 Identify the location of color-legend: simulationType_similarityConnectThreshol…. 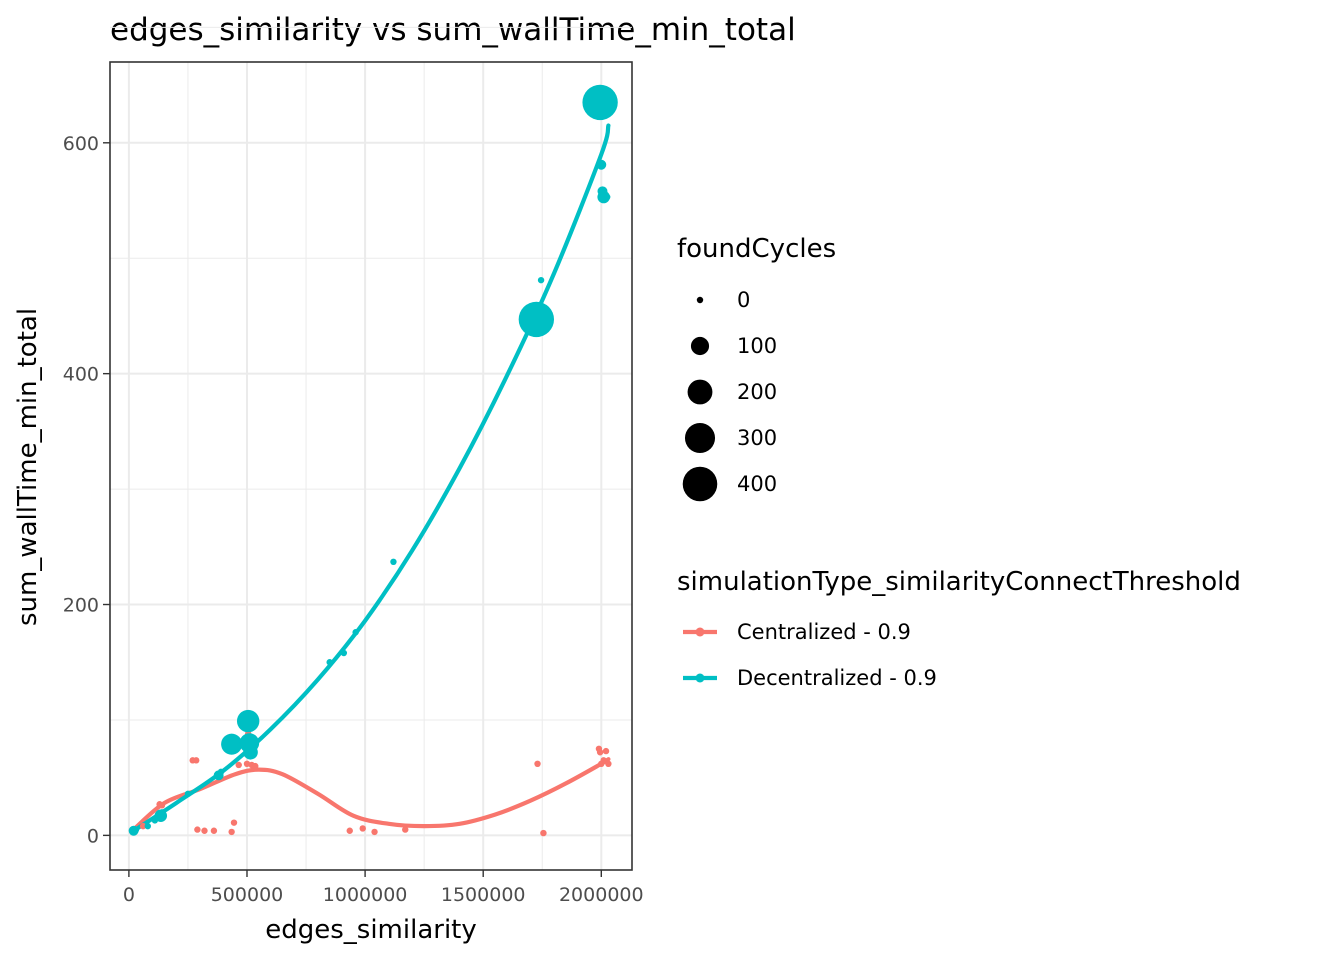
(959, 628).